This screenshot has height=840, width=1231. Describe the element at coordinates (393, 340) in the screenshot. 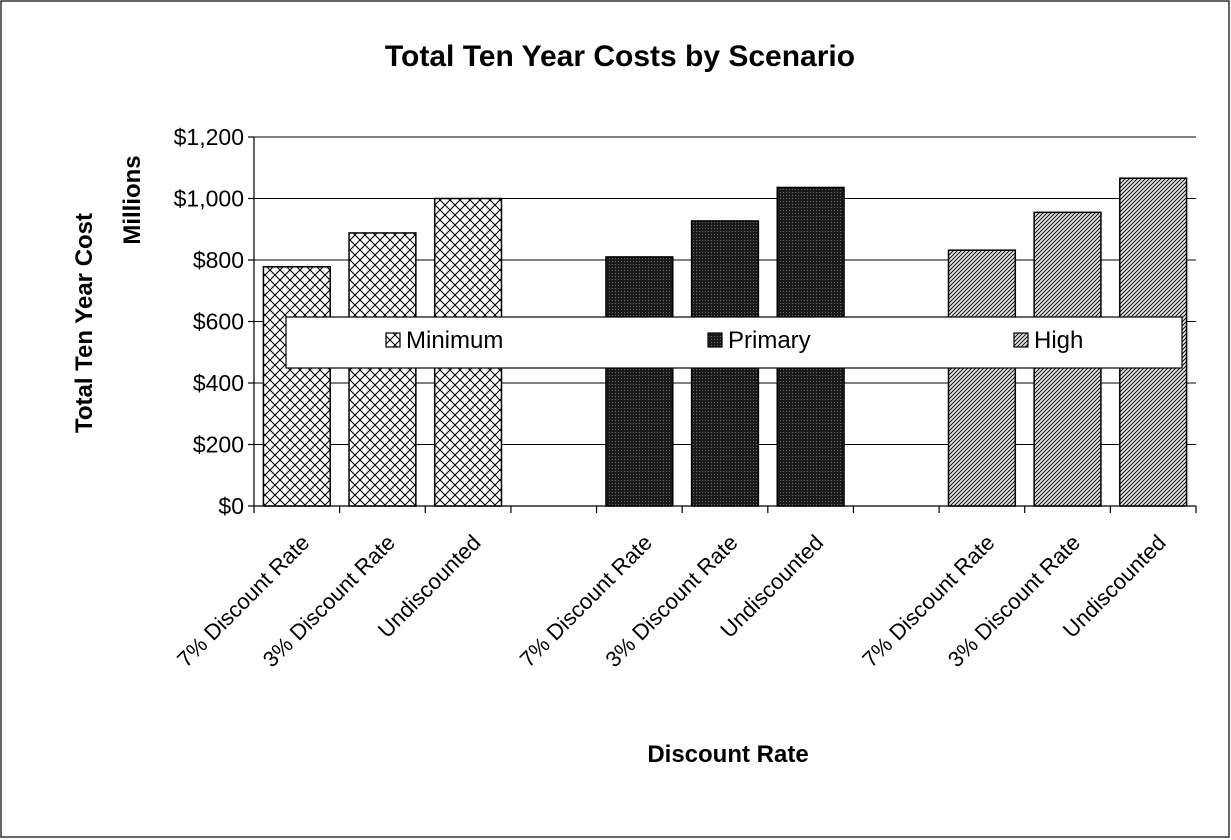

I see `legend-swatch-minimum` at that location.